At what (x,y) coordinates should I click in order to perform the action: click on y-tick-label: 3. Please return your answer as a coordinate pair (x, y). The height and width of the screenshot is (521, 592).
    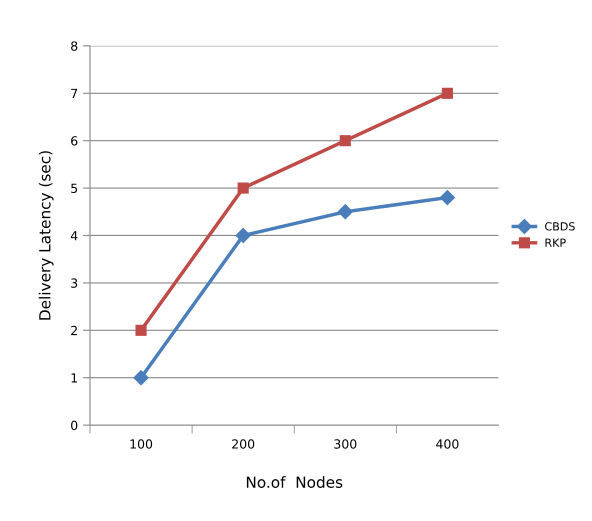
    Looking at the image, I should click on (74, 283).